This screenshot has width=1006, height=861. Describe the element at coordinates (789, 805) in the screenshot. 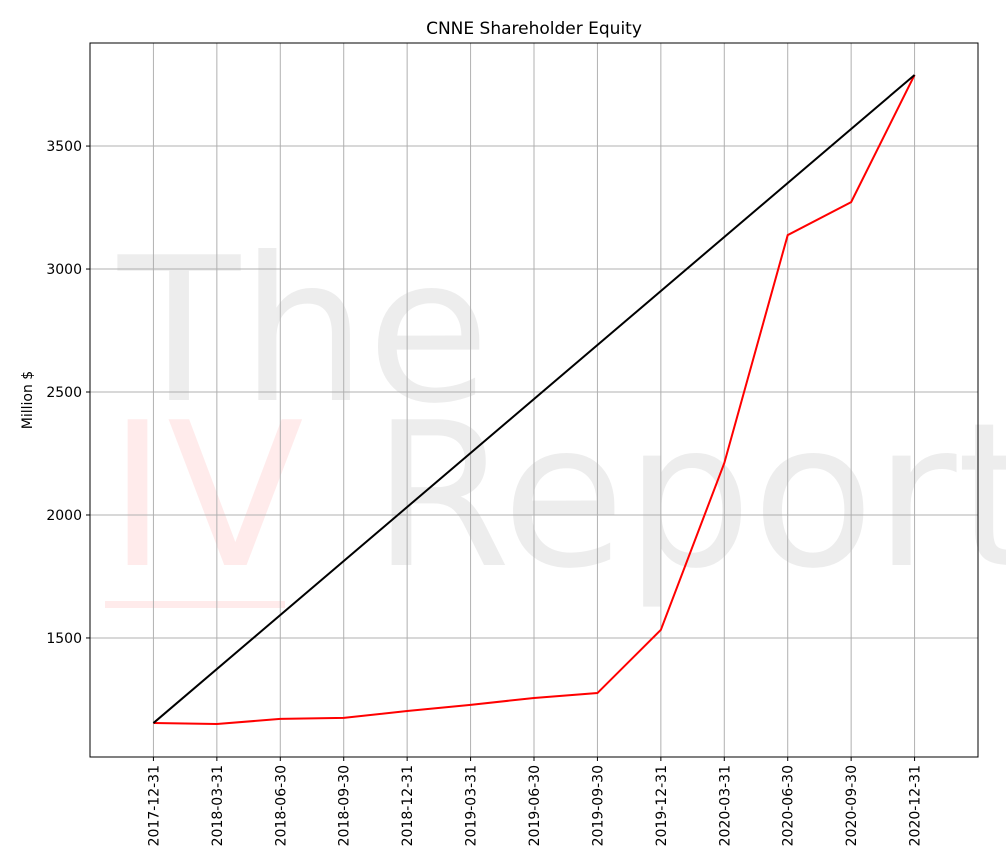

I see `x-tick-label: 2020-06-30` at that location.